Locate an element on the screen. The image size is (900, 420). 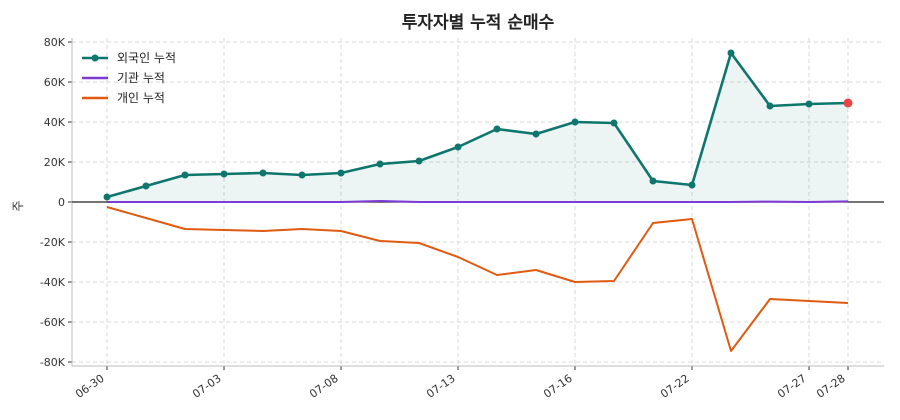
y-axis-label: 주 is located at coordinates (18, 205).